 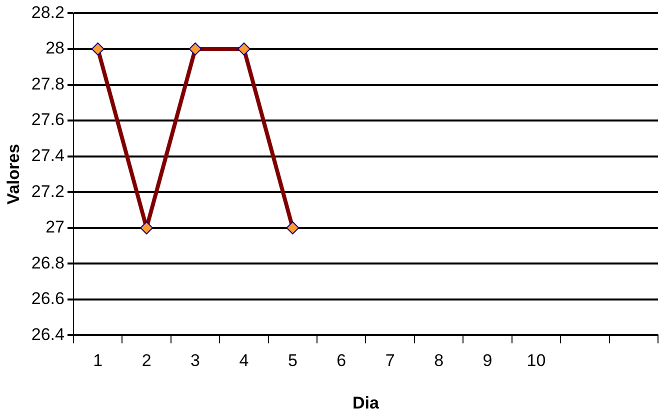 I want to click on x-tick-label: 10, so click(x=536, y=360).